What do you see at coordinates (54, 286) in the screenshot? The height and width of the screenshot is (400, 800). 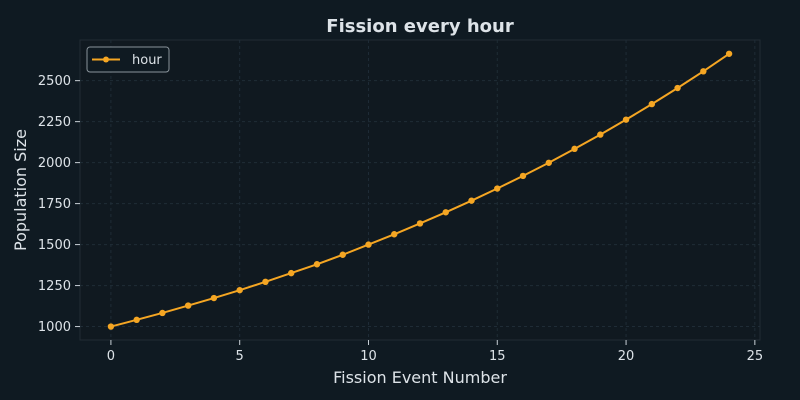 I see `y-tick-label: 1250` at bounding box center [54, 286].